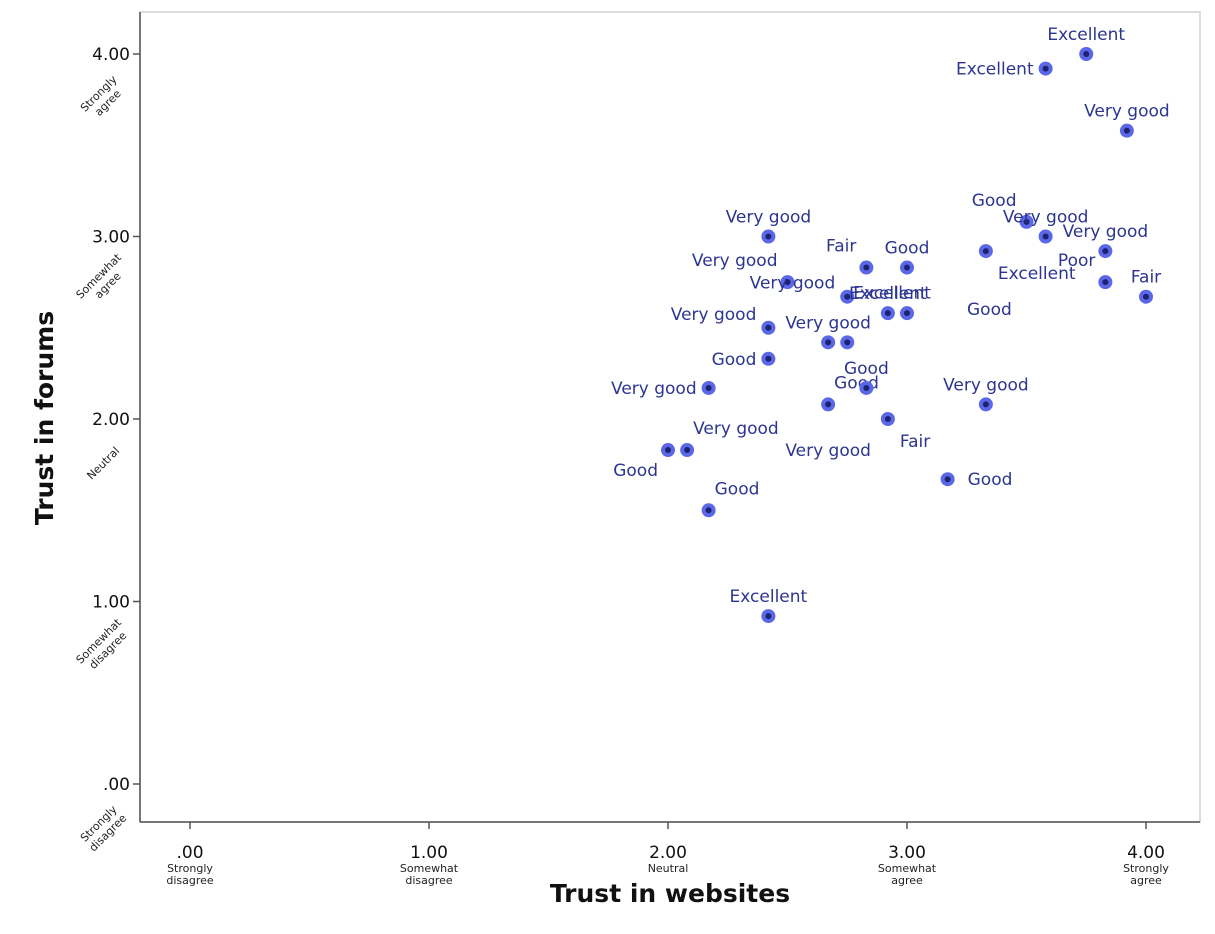 The width and height of the screenshot is (1215, 934). I want to click on x-tick-sublabel: Neutral, so click(668, 868).